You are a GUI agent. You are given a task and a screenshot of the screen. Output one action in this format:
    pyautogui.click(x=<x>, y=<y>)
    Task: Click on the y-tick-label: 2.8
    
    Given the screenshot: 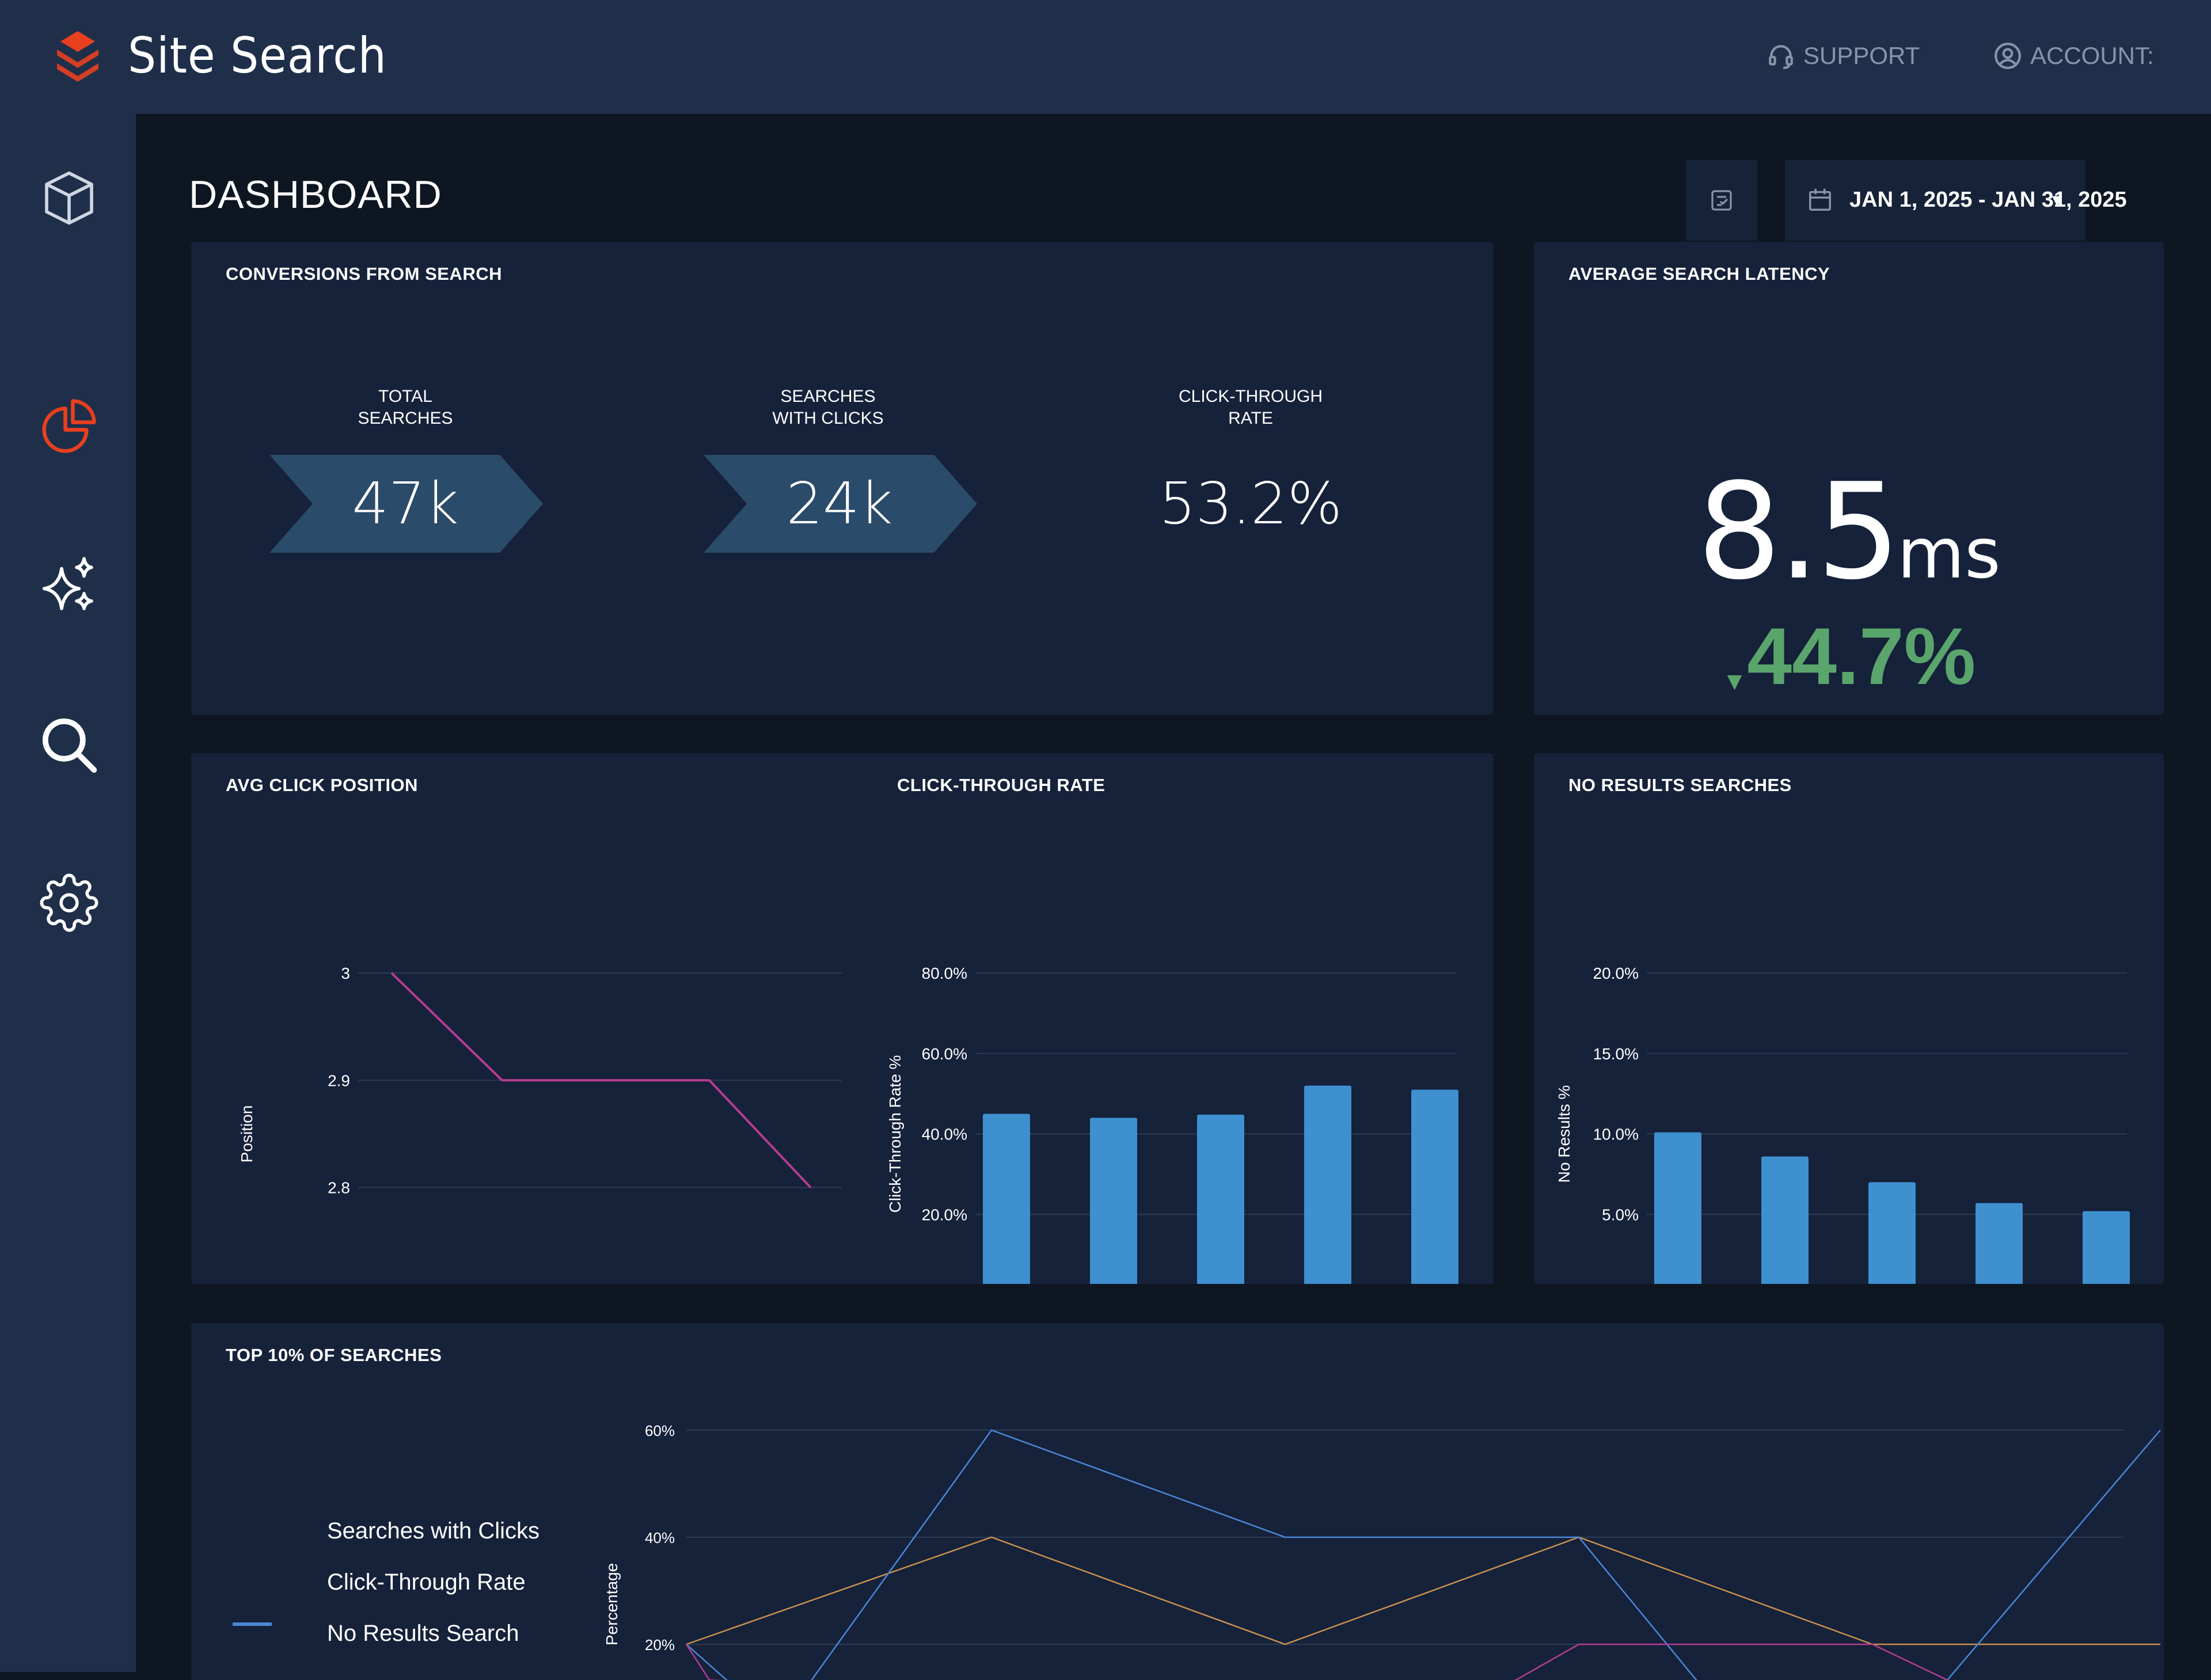 What is the action you would take?
    pyautogui.click(x=339, y=1188)
    